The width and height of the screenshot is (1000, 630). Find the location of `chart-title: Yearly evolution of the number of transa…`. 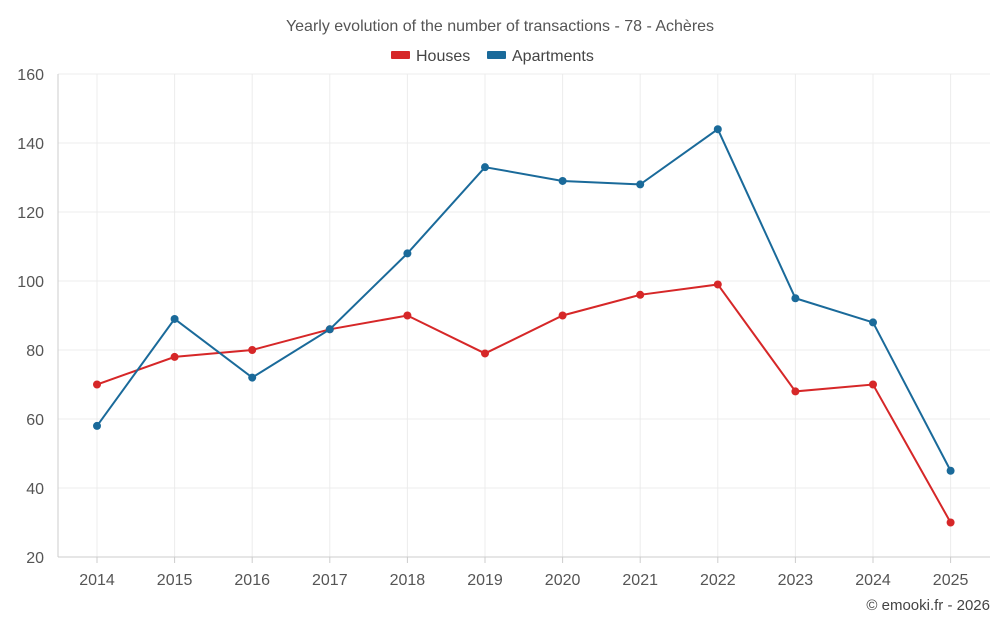

chart-title: Yearly evolution of the number of transa… is located at coordinates (500, 26).